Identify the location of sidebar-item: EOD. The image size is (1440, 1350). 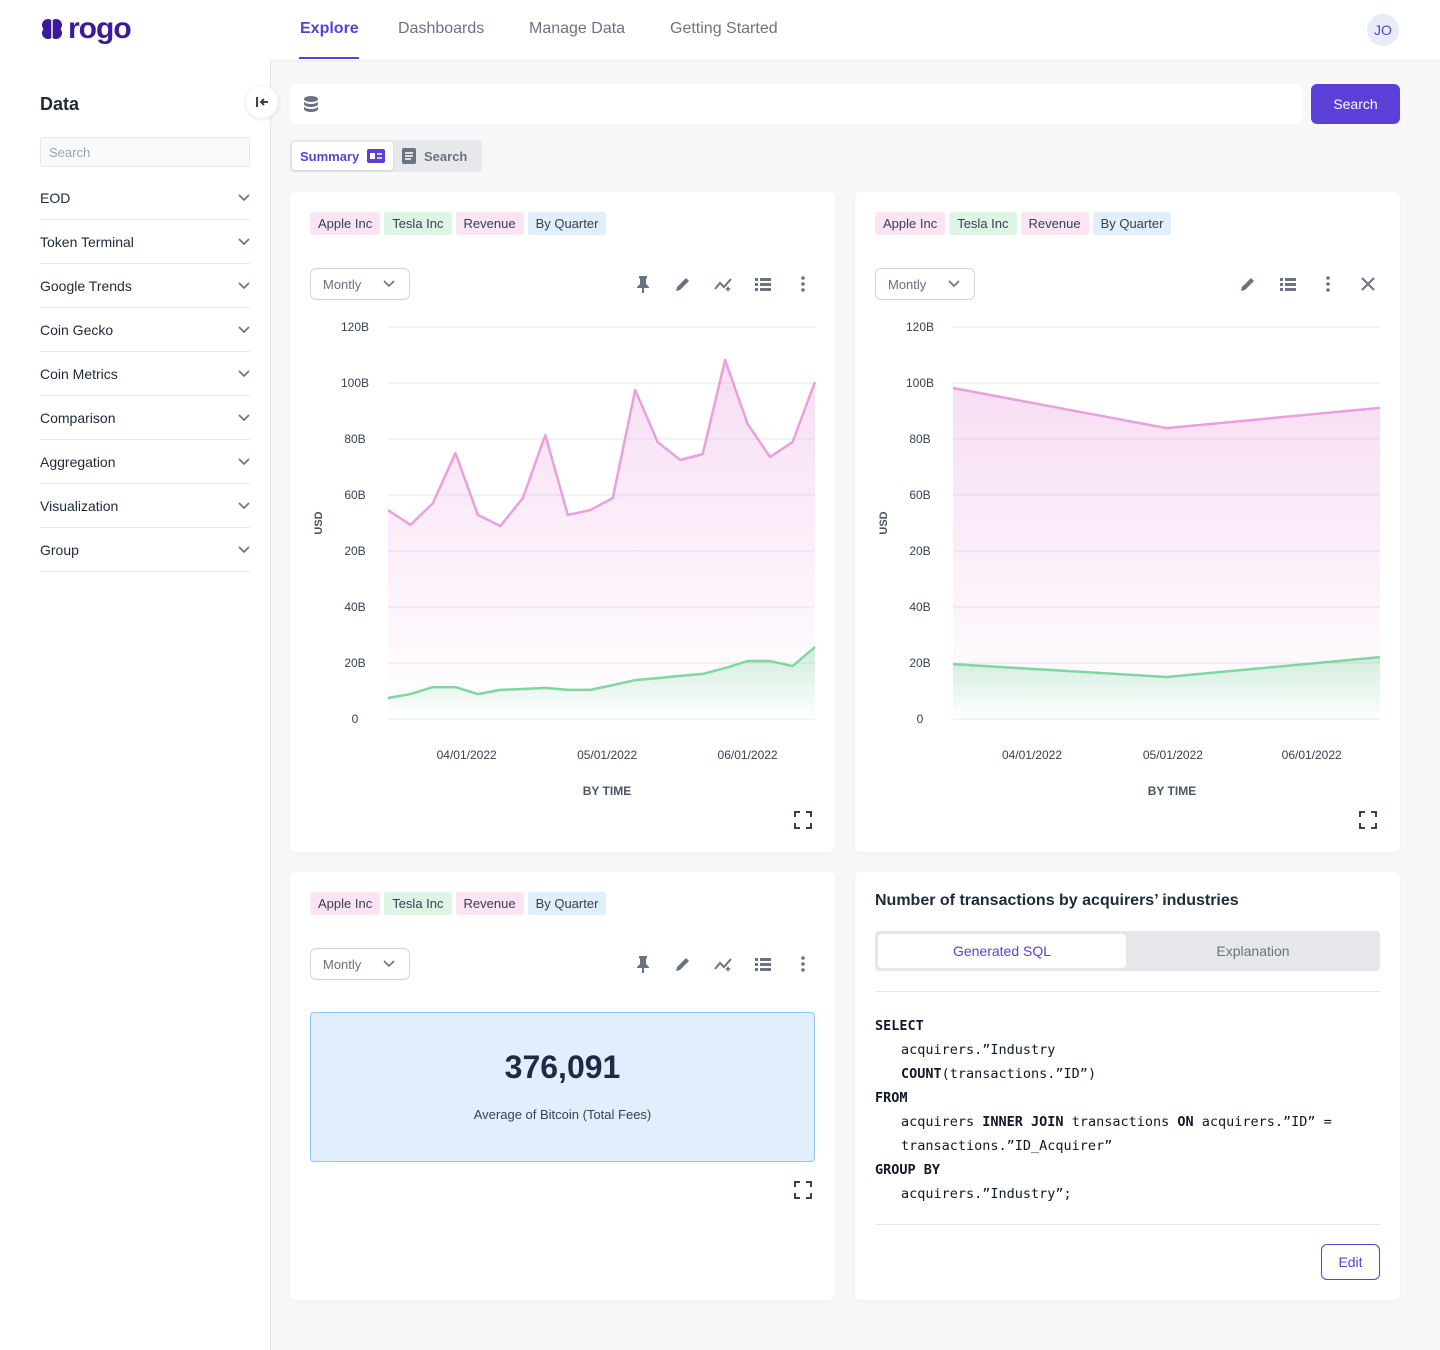
(145, 198).